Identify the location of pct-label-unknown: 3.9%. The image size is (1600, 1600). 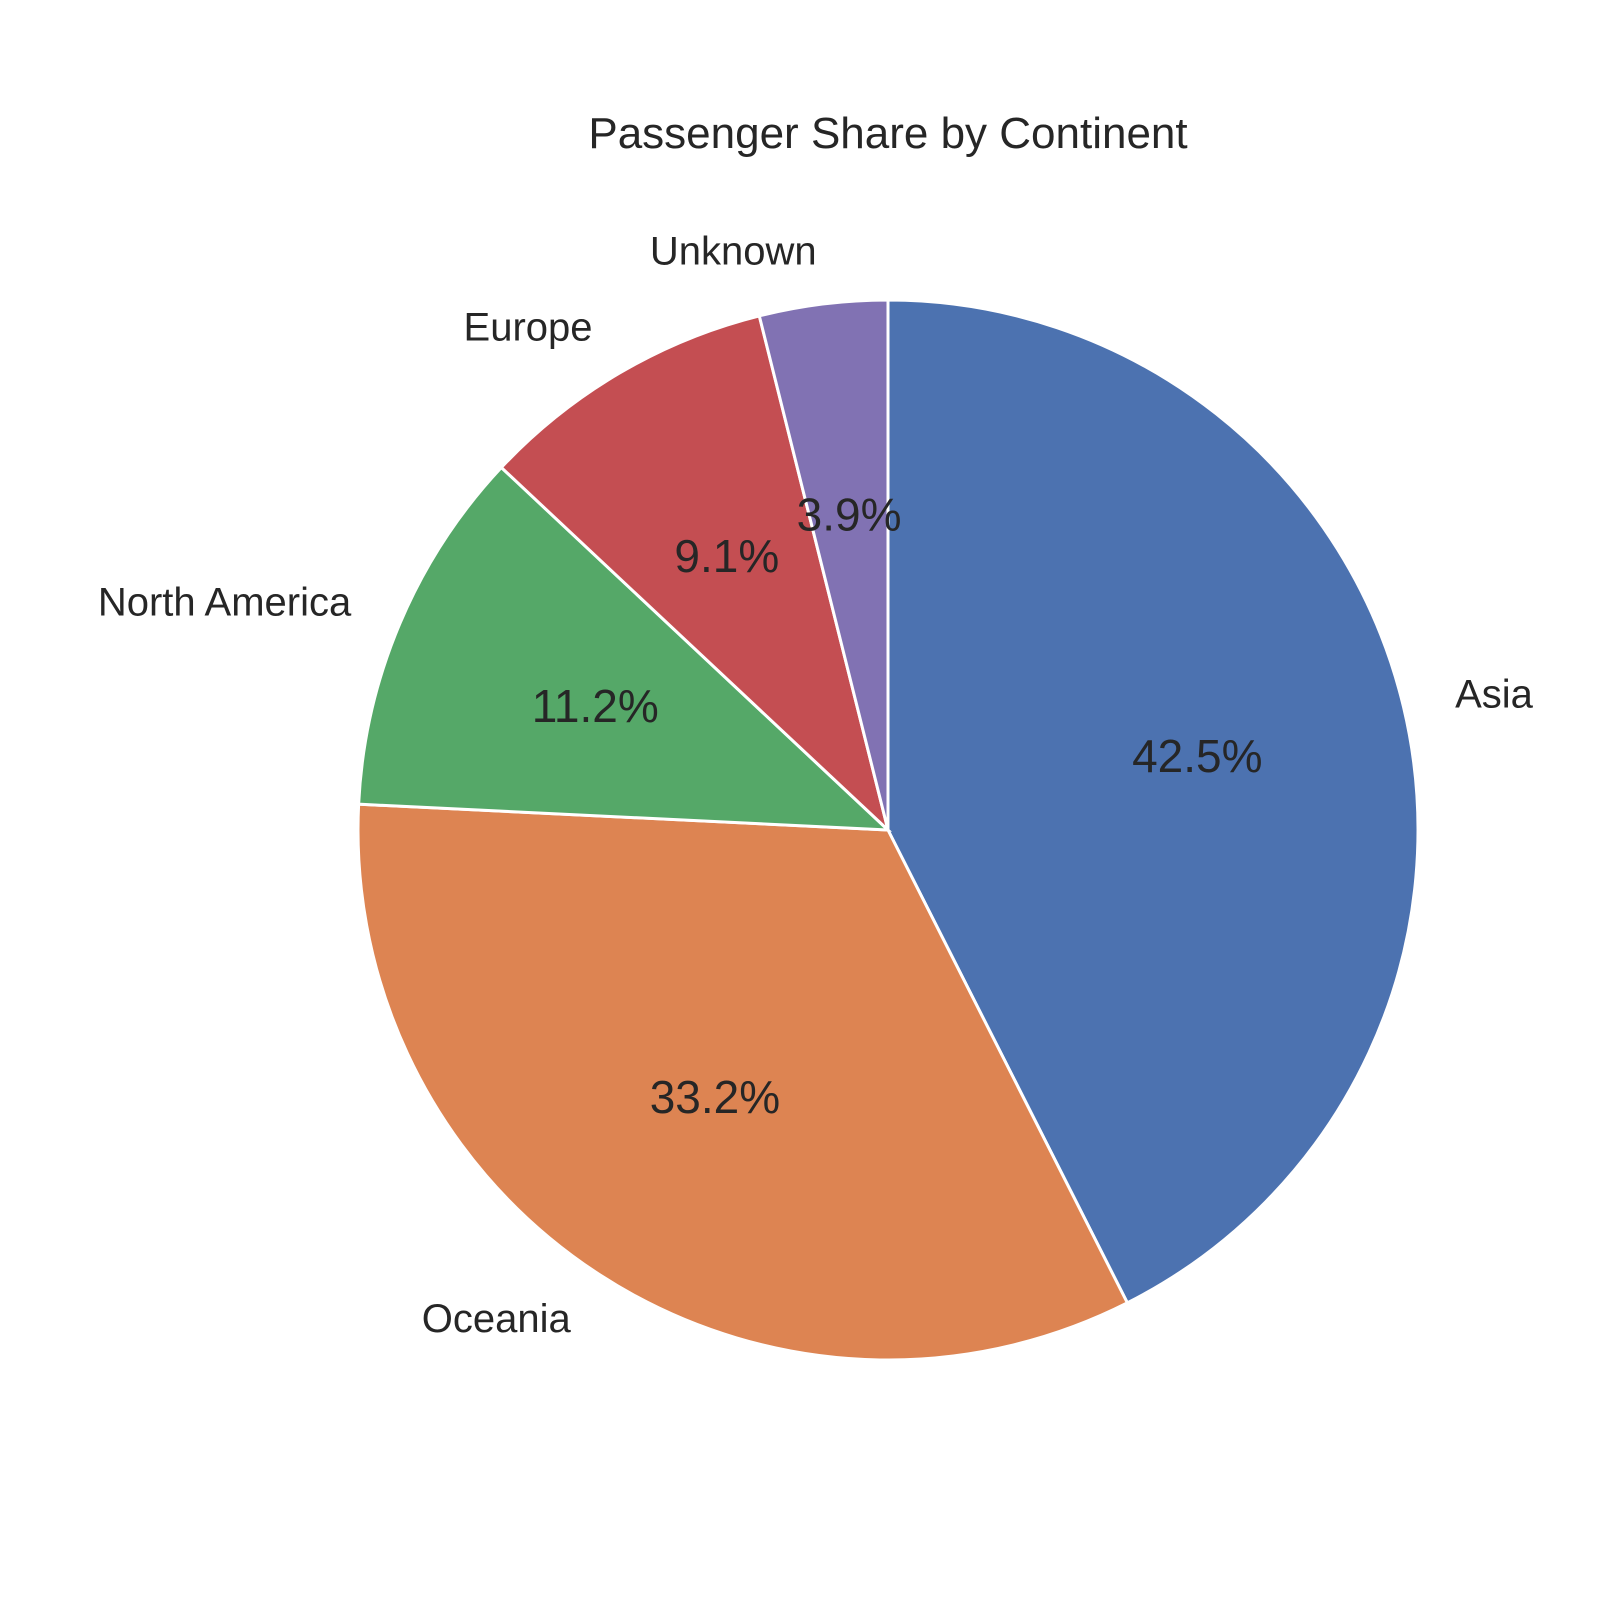
(849, 514).